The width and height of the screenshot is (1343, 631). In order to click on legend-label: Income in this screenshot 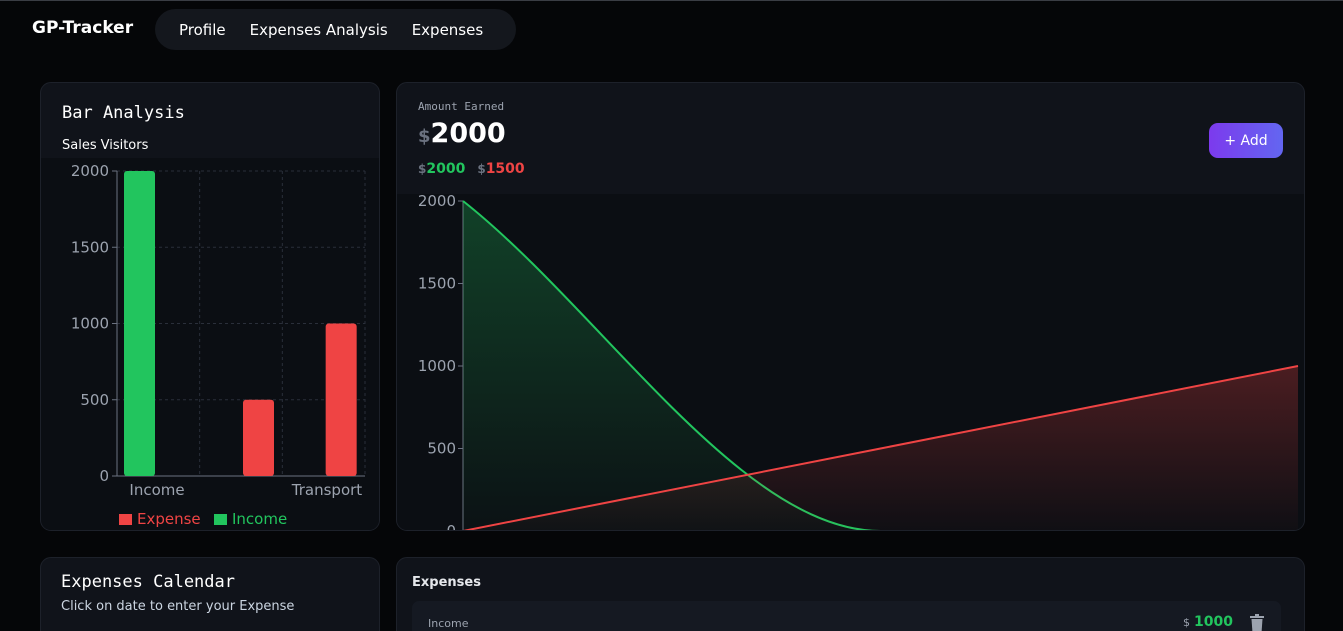, I will do `click(259, 519)`.